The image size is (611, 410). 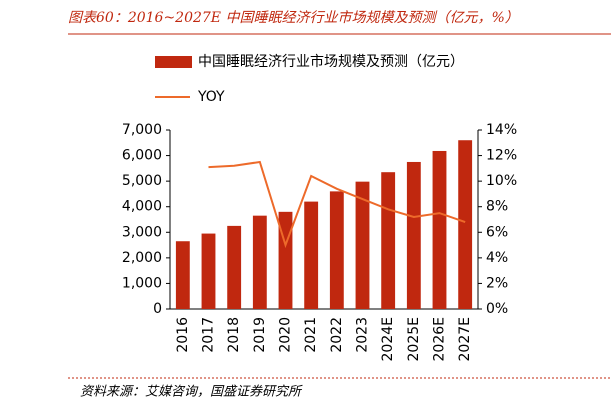 I want to click on y-tick-label: 0, so click(x=157, y=309).